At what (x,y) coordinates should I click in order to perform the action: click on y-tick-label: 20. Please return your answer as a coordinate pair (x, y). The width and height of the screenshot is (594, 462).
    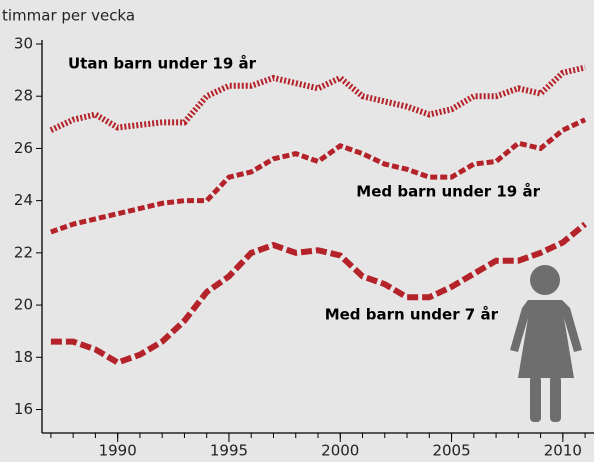
    Looking at the image, I should click on (23, 305).